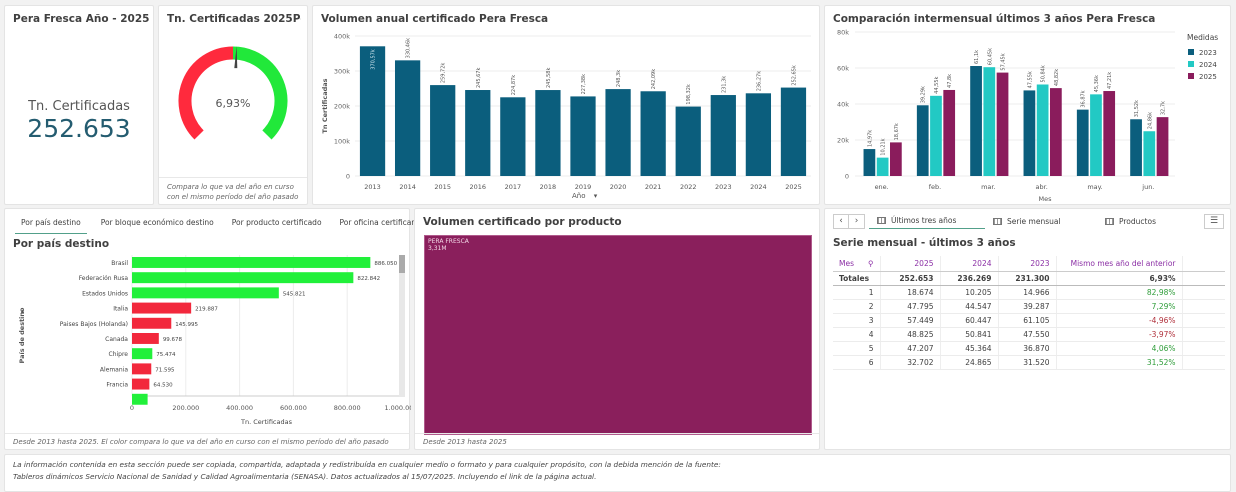  I want to click on row-variation: 7,29%, so click(1119, 306).